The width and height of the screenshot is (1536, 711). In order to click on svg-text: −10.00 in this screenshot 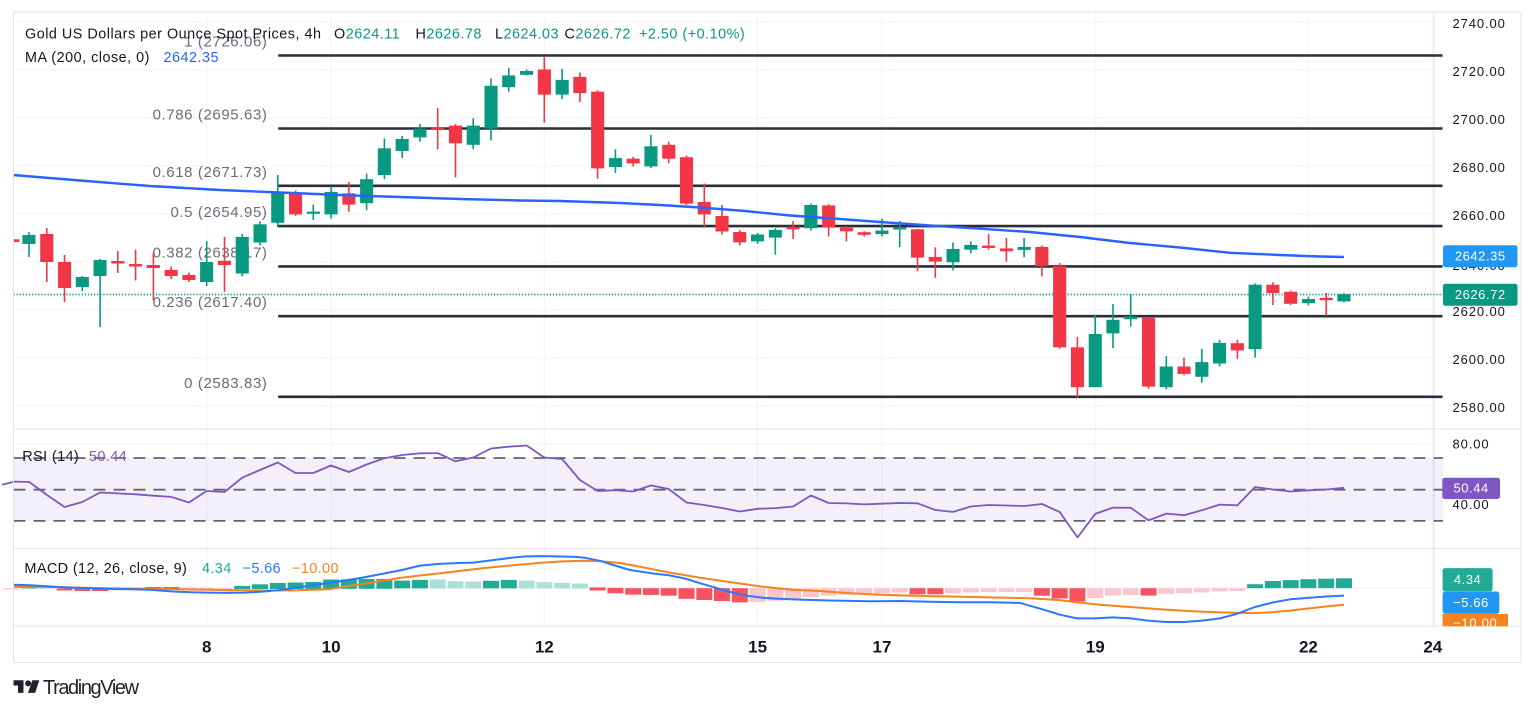, I will do `click(1475, 623)`.